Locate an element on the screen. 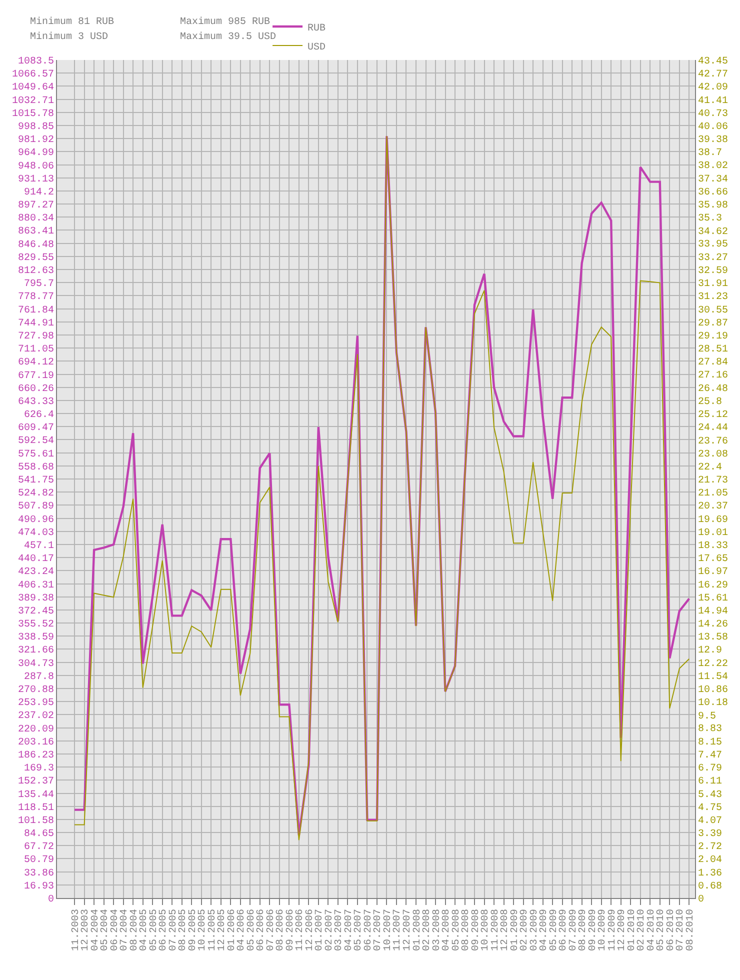 The width and height of the screenshot is (740, 980). y2-tick-label: 41.41 is located at coordinates (713, 101).